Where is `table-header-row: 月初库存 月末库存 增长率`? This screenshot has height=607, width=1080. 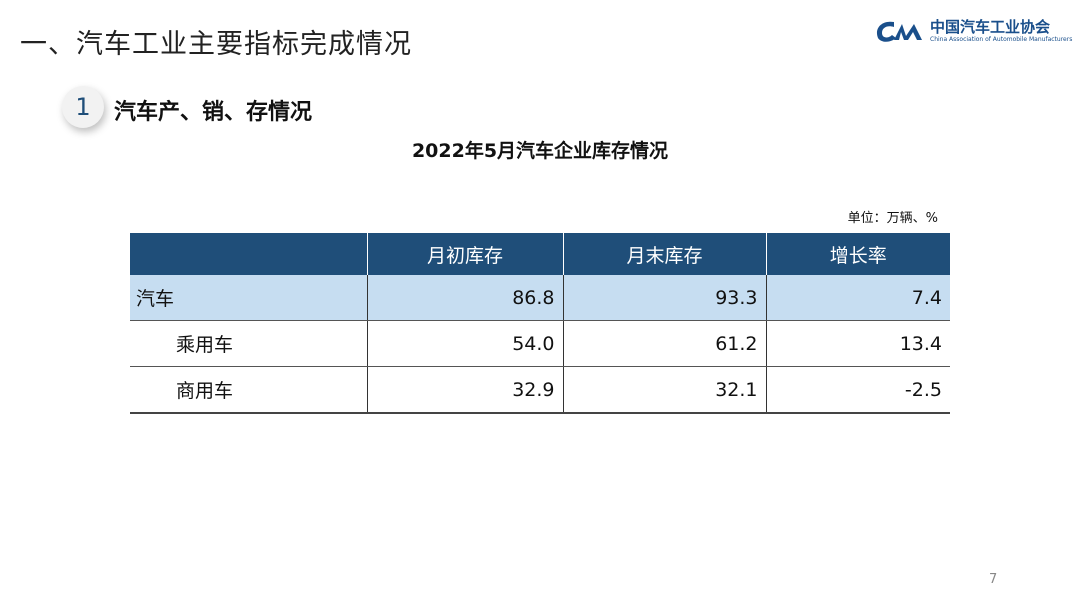 table-header-row: 月初库存 月末库存 增长率 is located at coordinates (540, 254).